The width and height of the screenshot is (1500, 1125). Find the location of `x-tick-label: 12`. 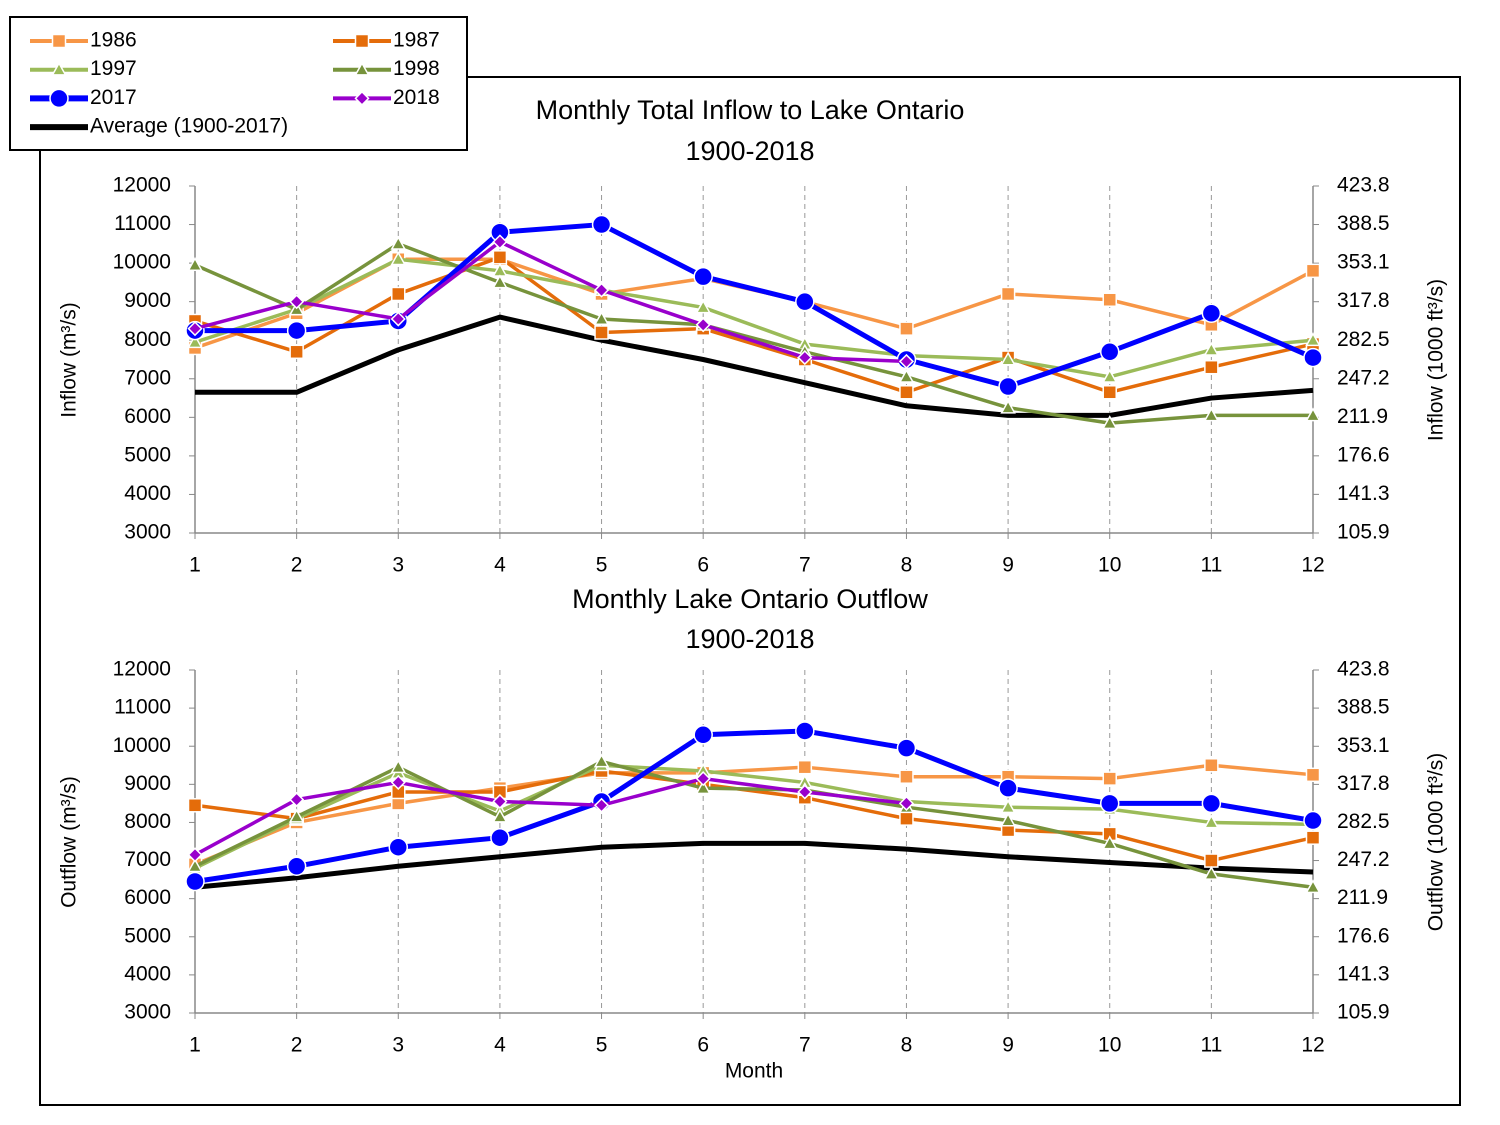

x-tick-label: 12 is located at coordinates (1312, 565).